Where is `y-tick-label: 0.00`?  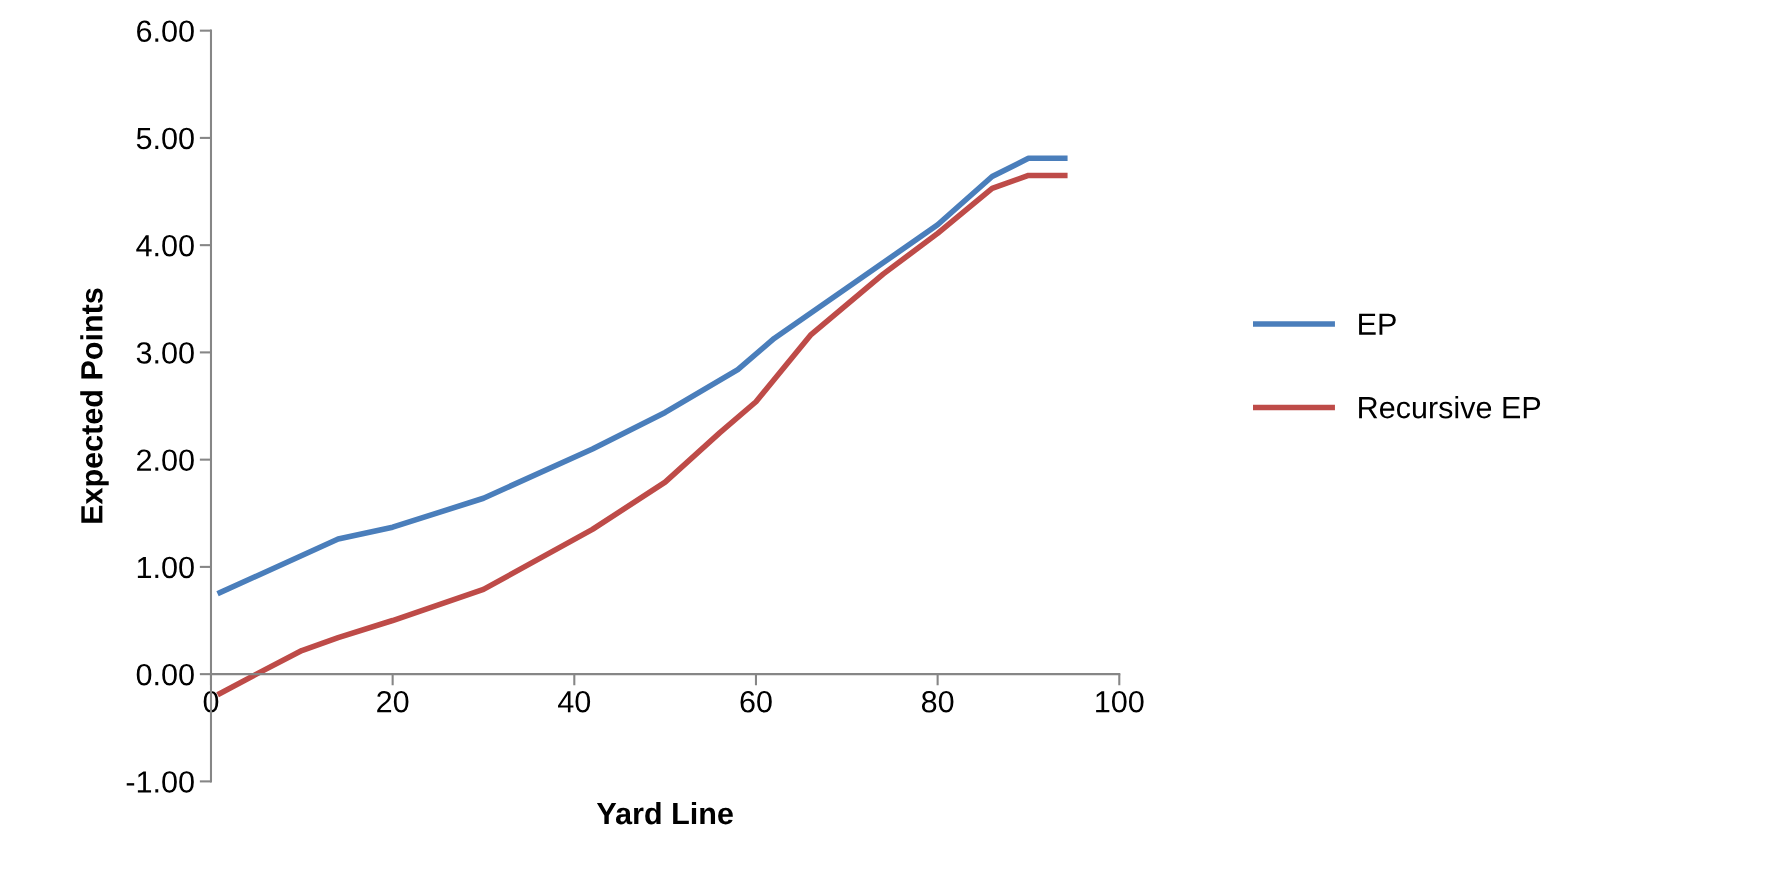
y-tick-label: 0.00 is located at coordinates (165, 674).